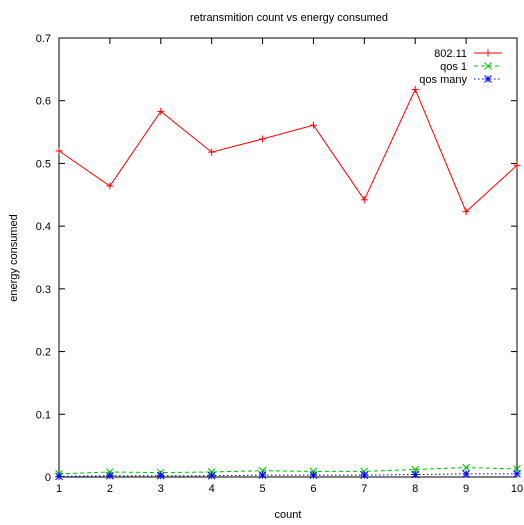  What do you see at coordinates (466, 489) in the screenshot?
I see `x-tick-label: 9` at bounding box center [466, 489].